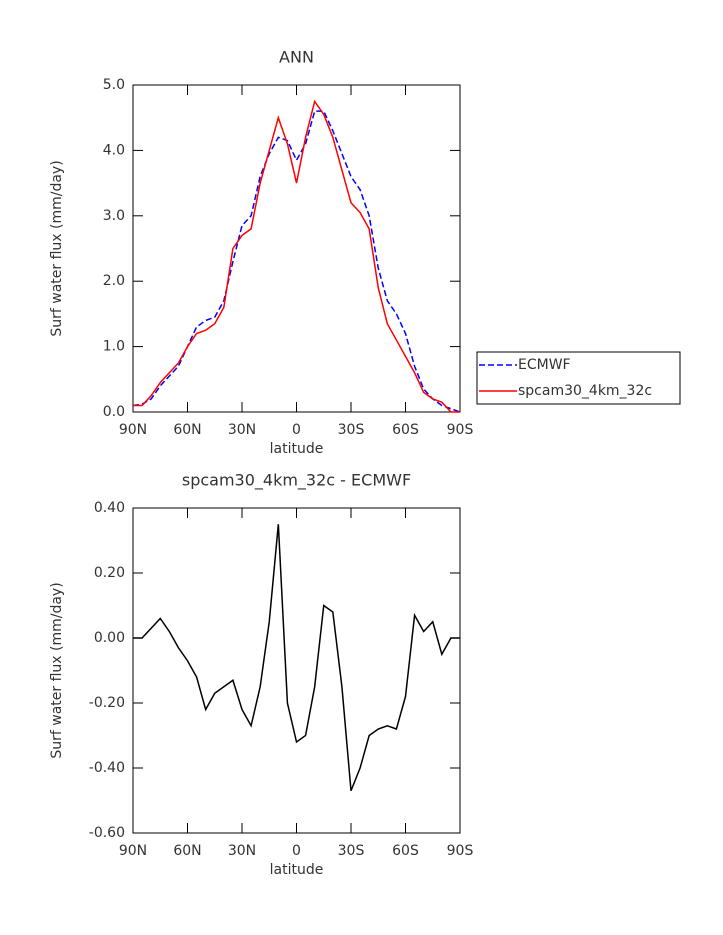  I want to click on legend-label: spcam30_4km_32c, so click(585, 391).